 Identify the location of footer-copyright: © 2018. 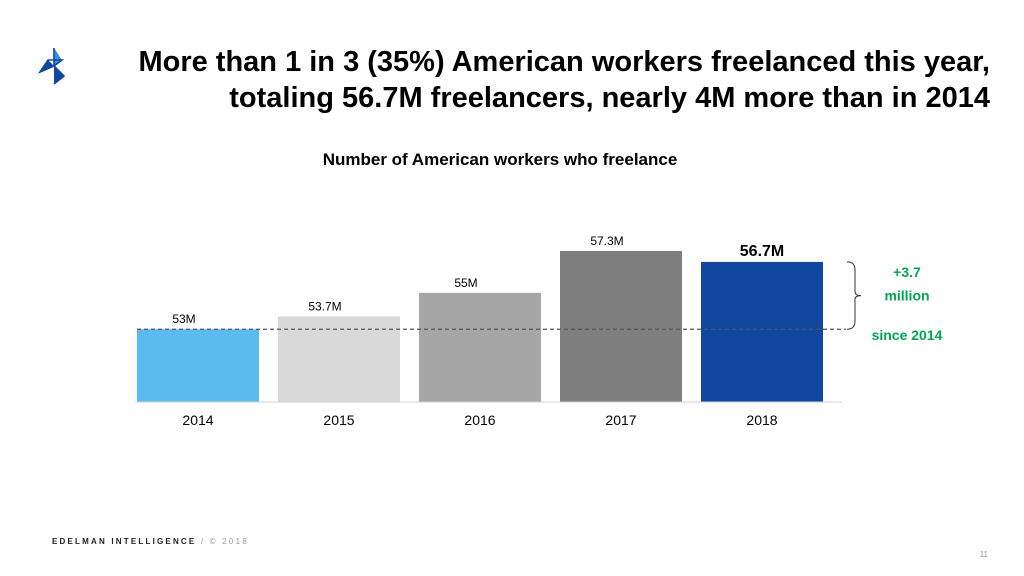
(229, 541).